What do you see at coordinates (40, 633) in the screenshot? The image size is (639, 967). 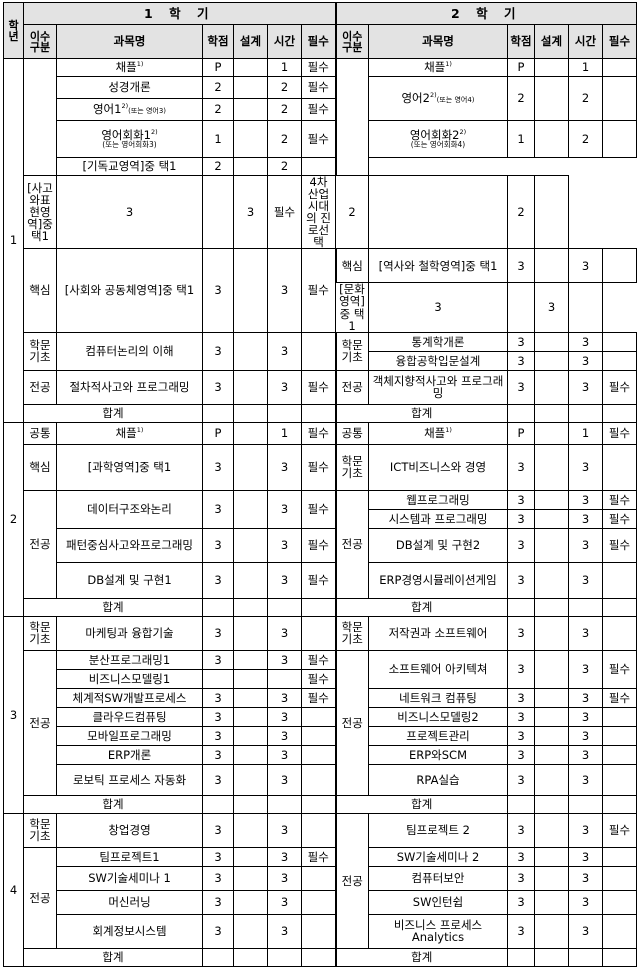 I see `category-label: 학문기초` at bounding box center [40, 633].